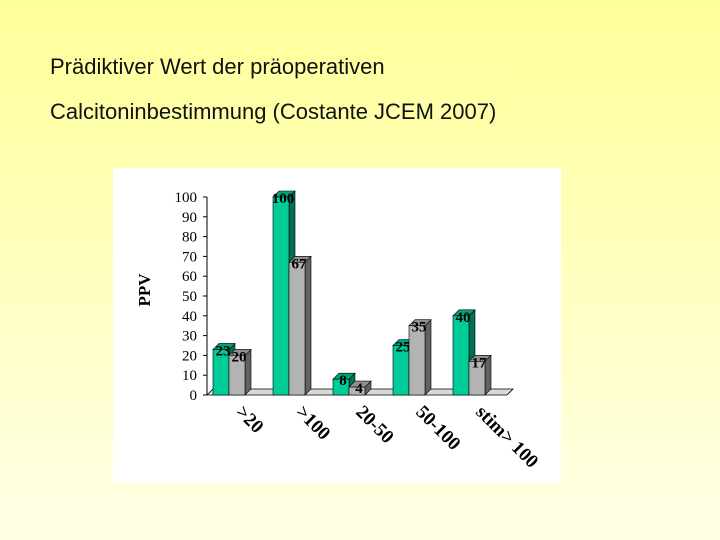  I want to click on value-label: 20, so click(239, 357).